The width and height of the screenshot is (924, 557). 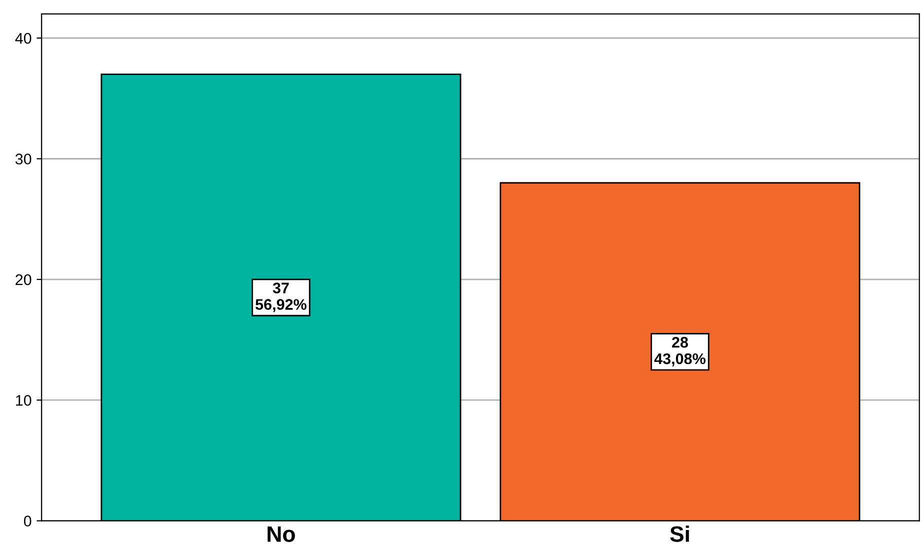 What do you see at coordinates (23, 159) in the screenshot?
I see `y-tick-label: 30` at bounding box center [23, 159].